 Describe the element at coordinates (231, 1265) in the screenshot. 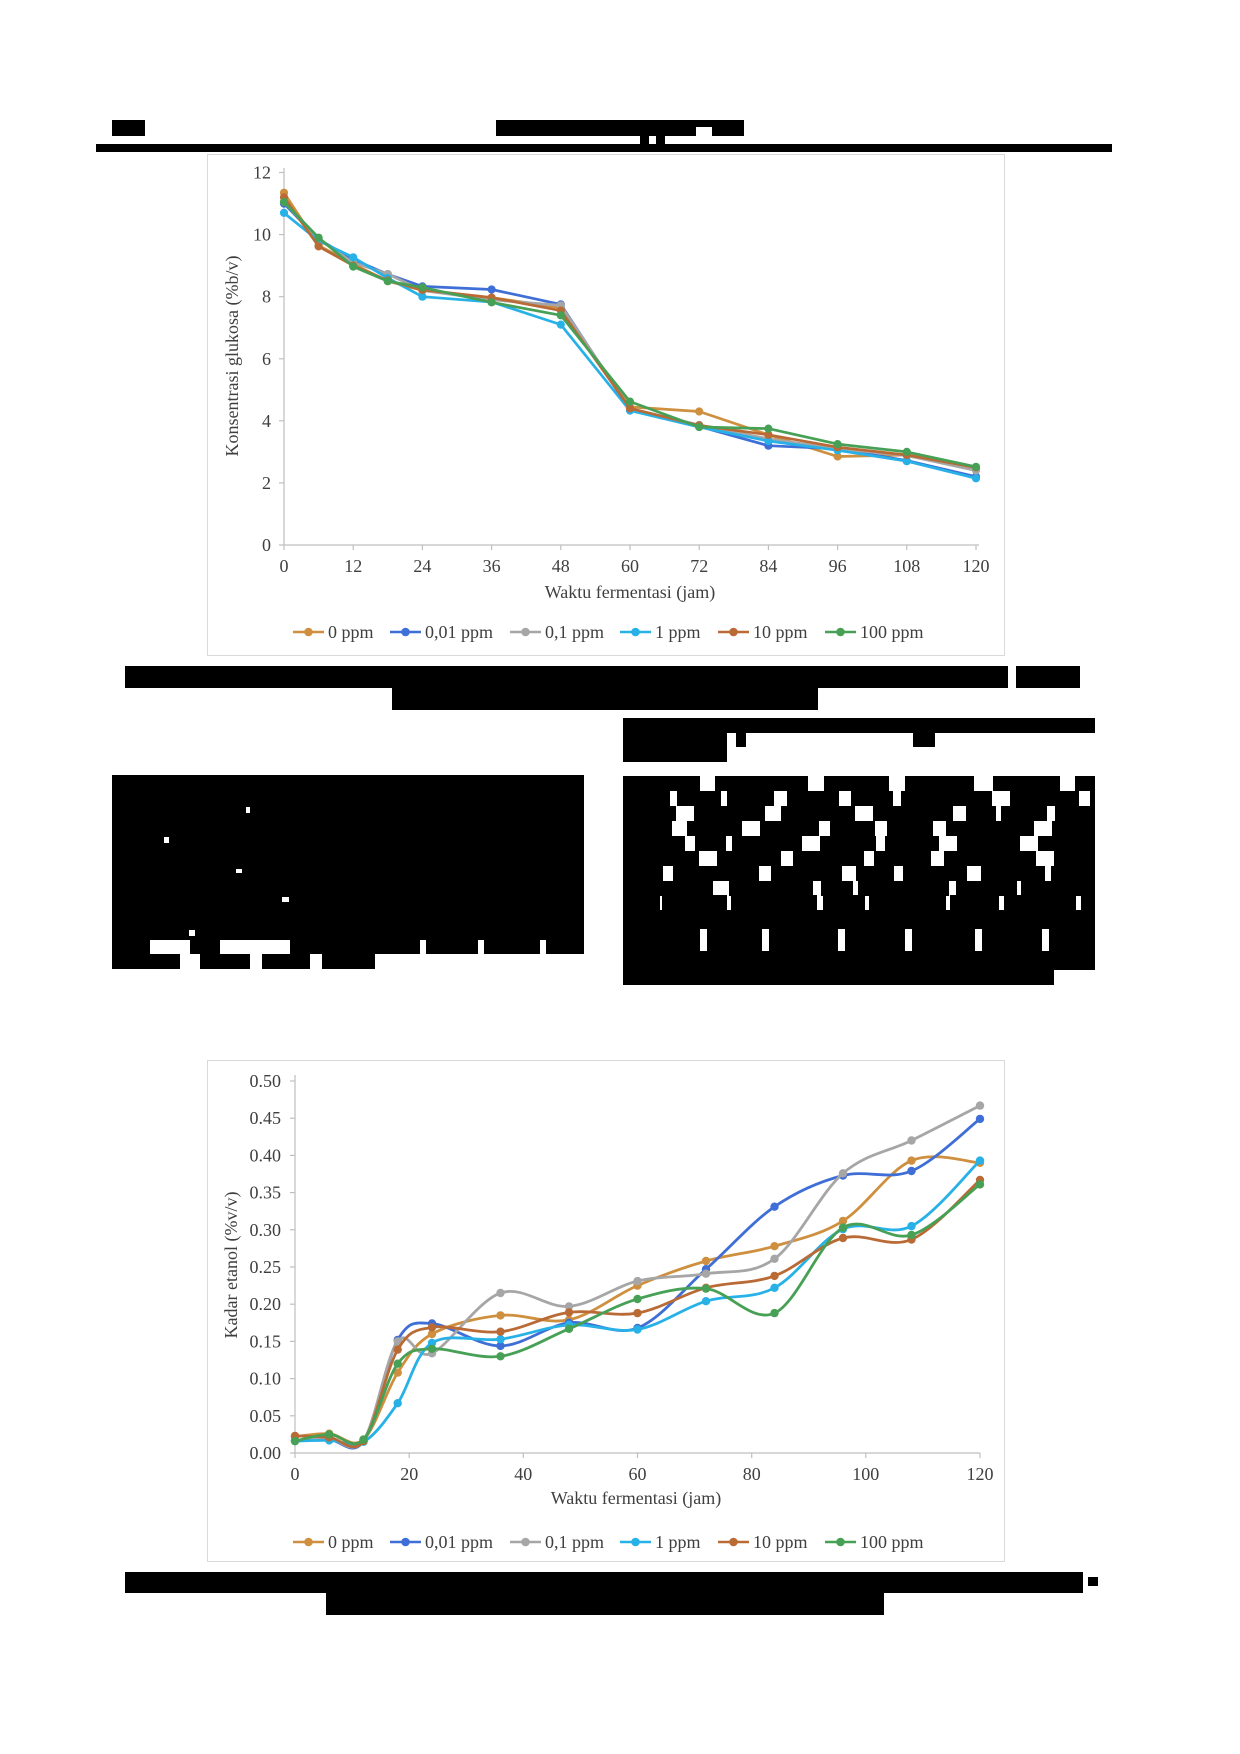

I see `svg-text: Kadar etanol (%v/v)` at that location.